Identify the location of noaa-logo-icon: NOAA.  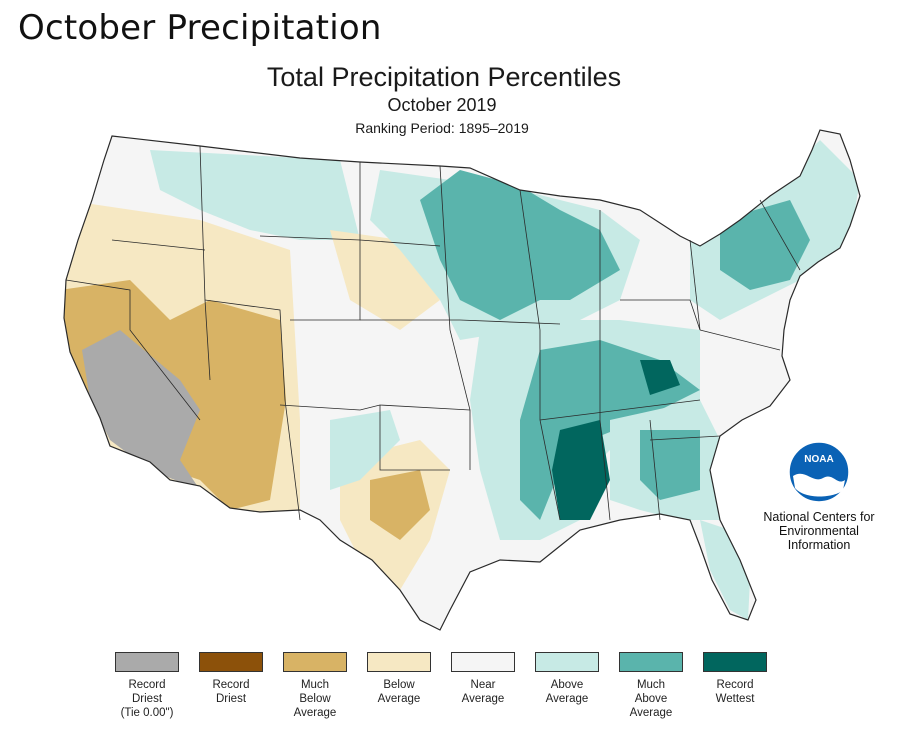
(819, 472).